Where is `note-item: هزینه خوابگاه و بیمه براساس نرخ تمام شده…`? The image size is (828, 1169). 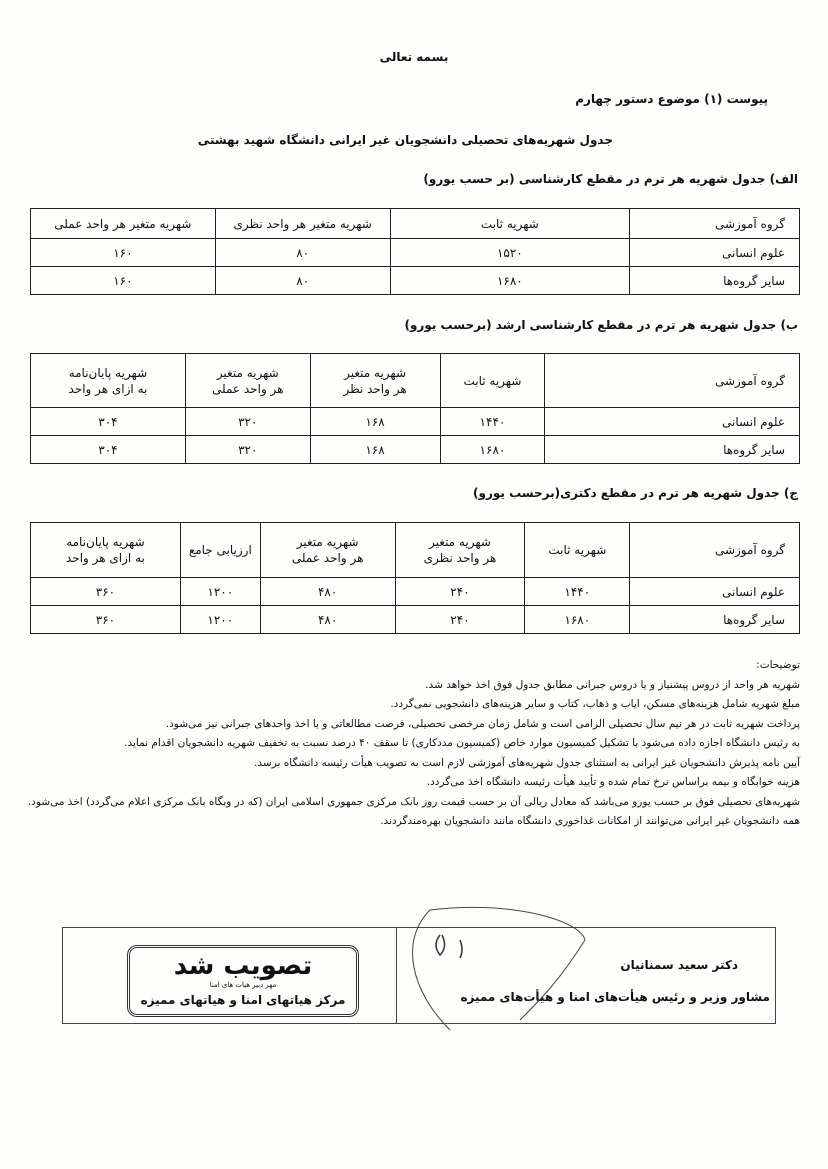 note-item: هزینه خوابگاه و بیمه براساس نرخ تمام شده… is located at coordinates (613, 782).